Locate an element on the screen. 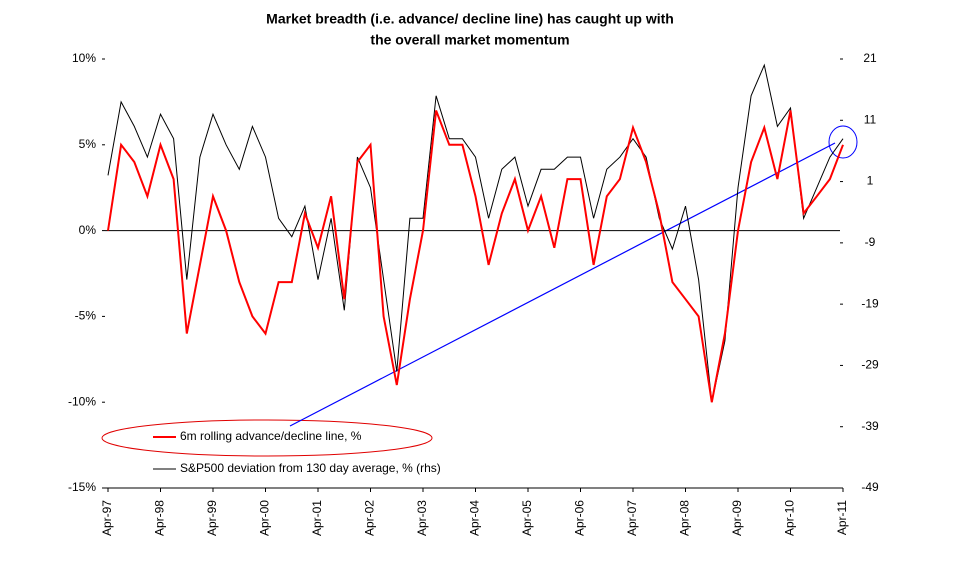 This screenshot has height=575, width=961. y-tick-label: -15% is located at coordinates (82, 487).